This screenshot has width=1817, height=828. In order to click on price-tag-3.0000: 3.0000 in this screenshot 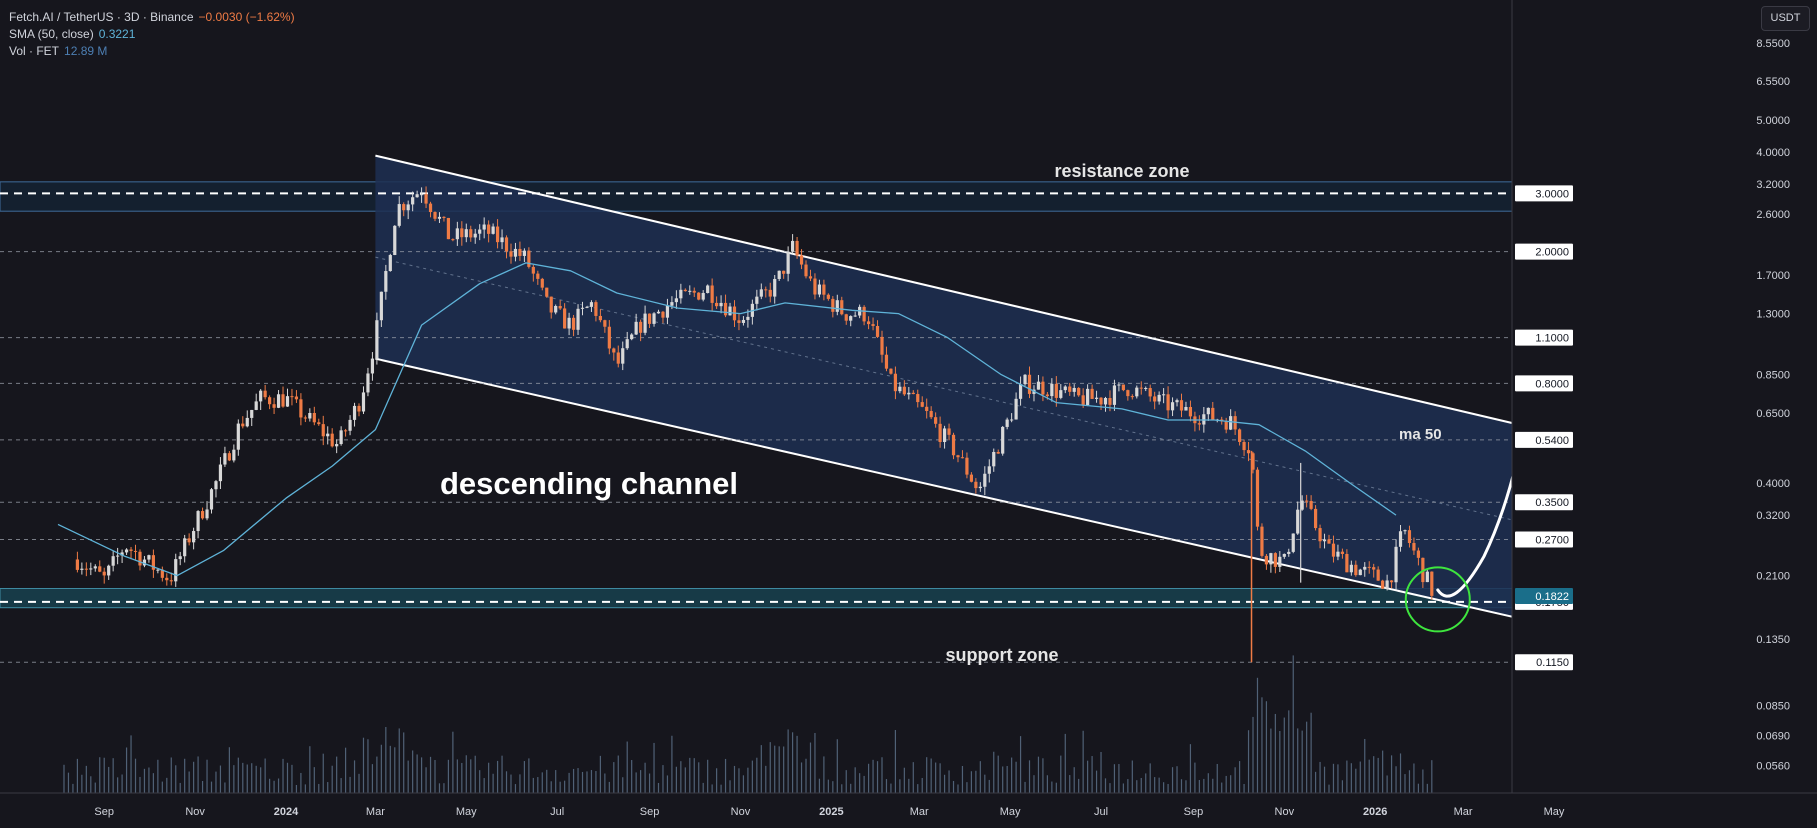, I will do `click(1544, 193)`.